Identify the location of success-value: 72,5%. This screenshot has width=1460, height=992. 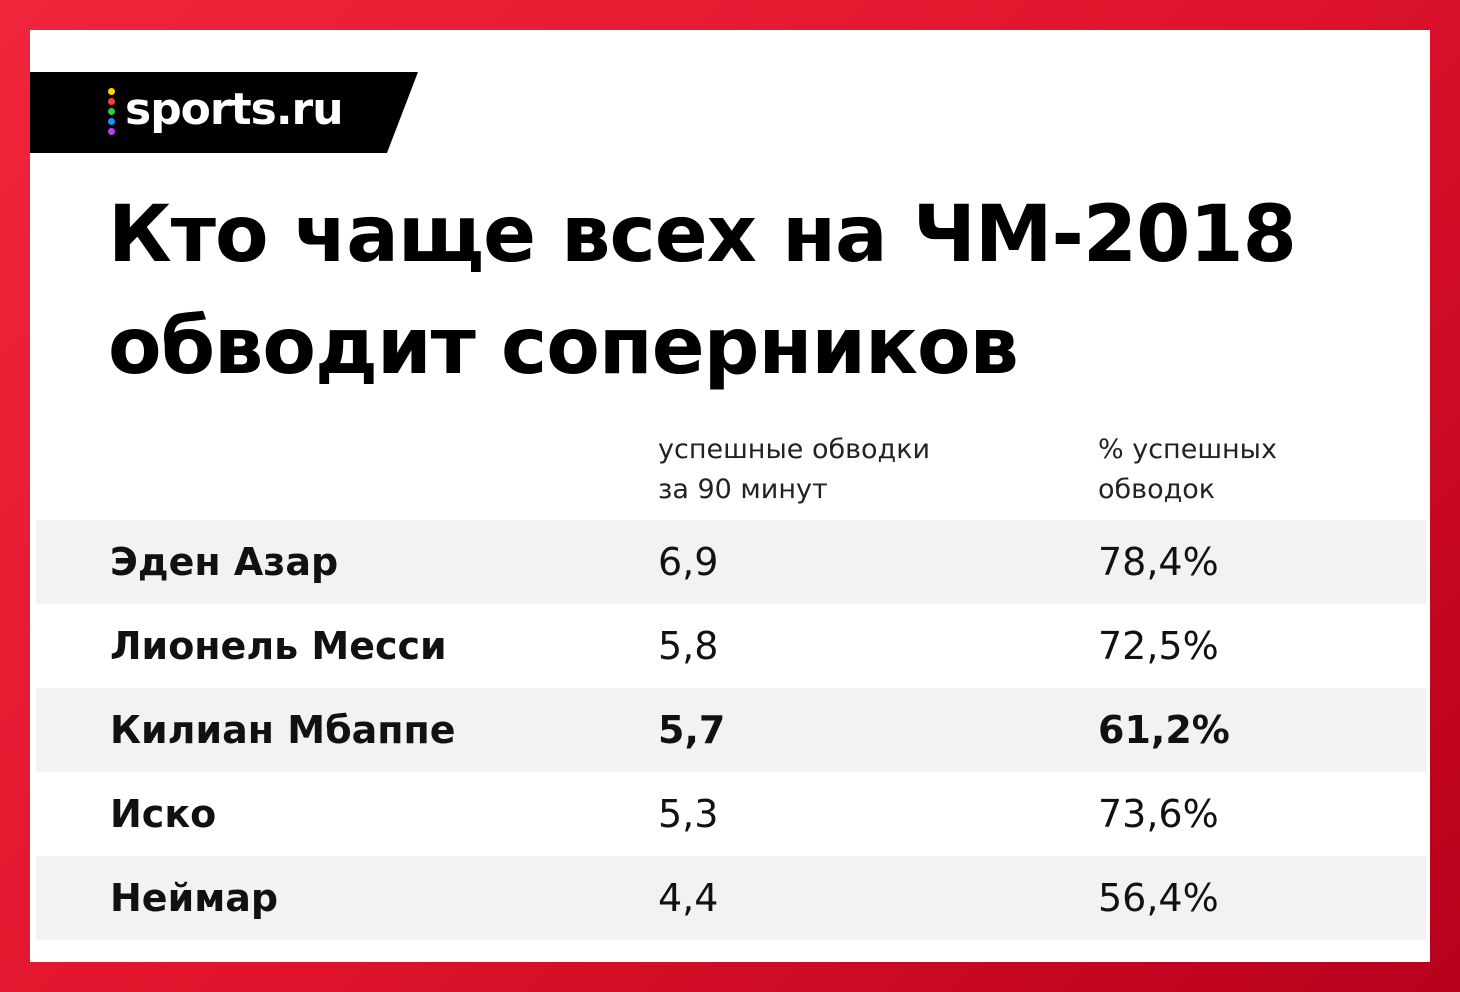
(1158, 646).